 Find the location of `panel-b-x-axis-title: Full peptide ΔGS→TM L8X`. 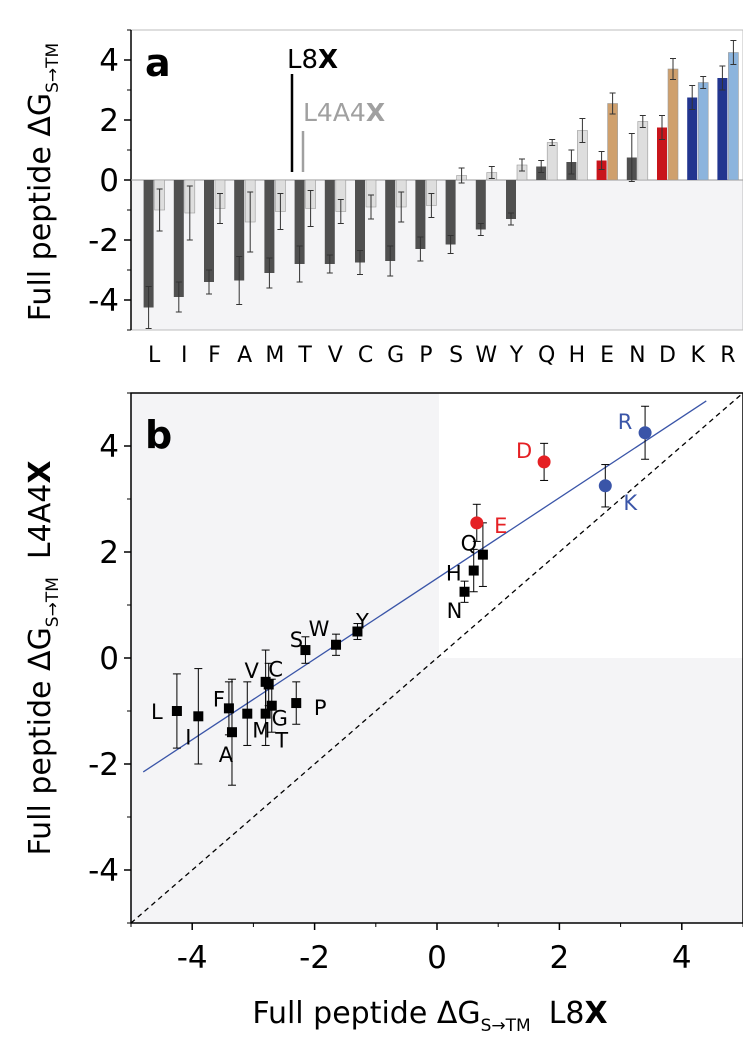

panel-b-x-axis-title: Full peptide ΔGS→TM L8X is located at coordinates (429, 1016).